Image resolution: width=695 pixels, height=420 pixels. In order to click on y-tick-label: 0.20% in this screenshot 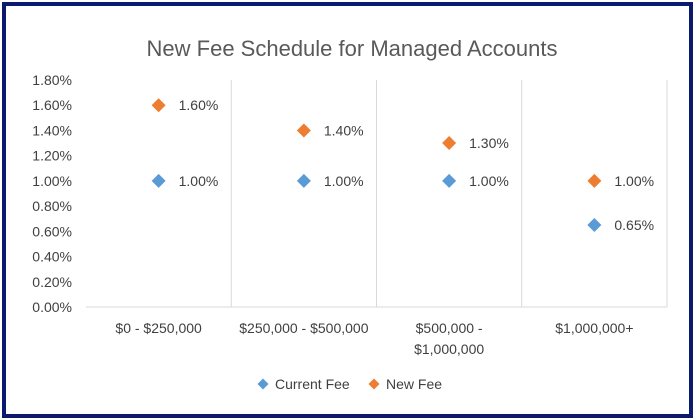, I will do `click(52, 282)`.